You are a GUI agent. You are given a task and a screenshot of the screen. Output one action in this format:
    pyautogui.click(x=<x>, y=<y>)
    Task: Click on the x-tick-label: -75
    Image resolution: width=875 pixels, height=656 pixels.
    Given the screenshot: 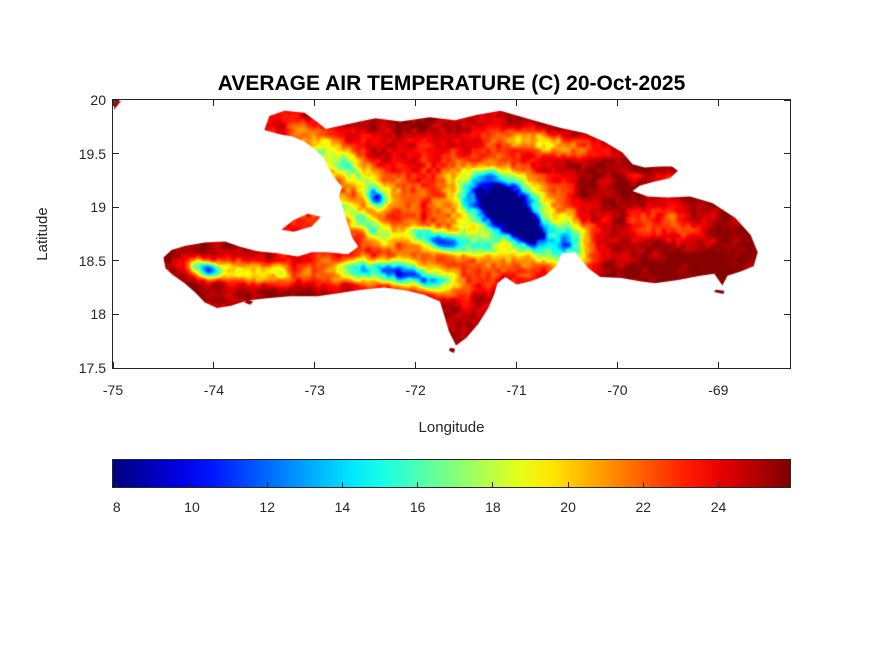 What is the action you would take?
    pyautogui.click(x=113, y=390)
    